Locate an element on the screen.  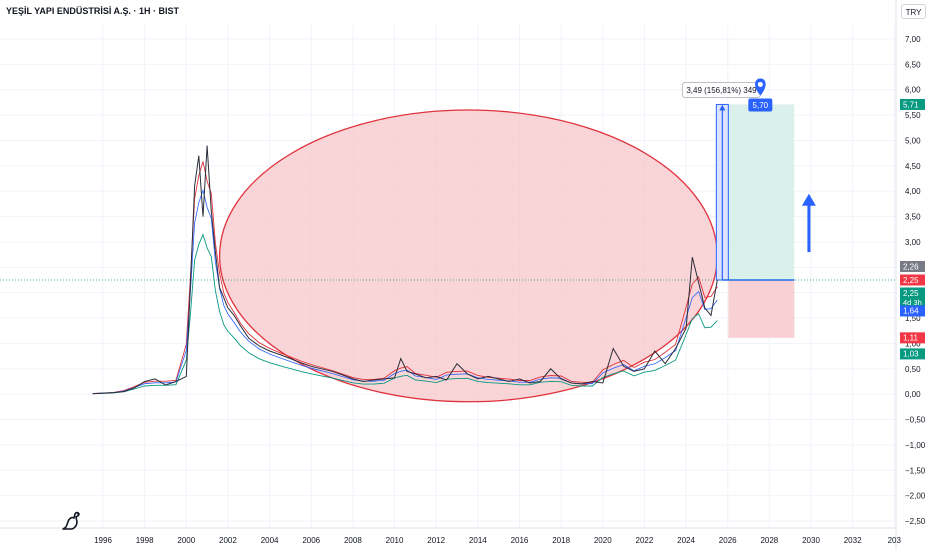
x-tick-label: 2030 is located at coordinates (811, 540).